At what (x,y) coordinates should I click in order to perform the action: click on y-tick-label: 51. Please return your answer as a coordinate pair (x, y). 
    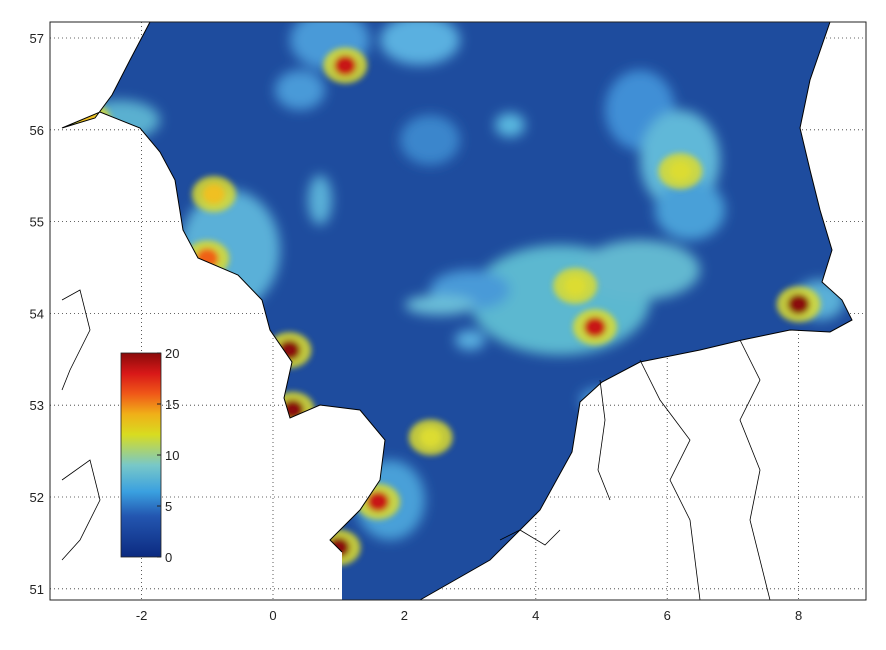
    Looking at the image, I should click on (37, 589).